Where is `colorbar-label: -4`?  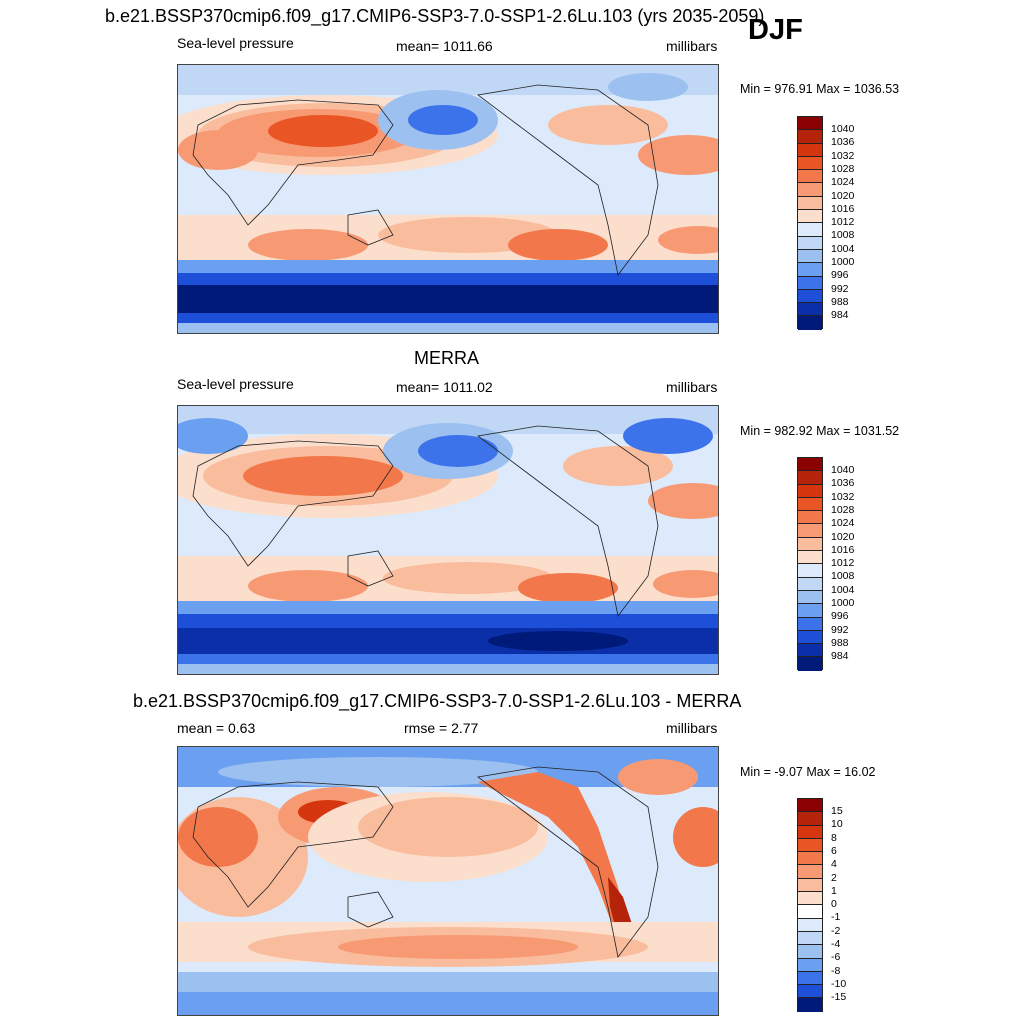
colorbar-label: -4 is located at coordinates (836, 944).